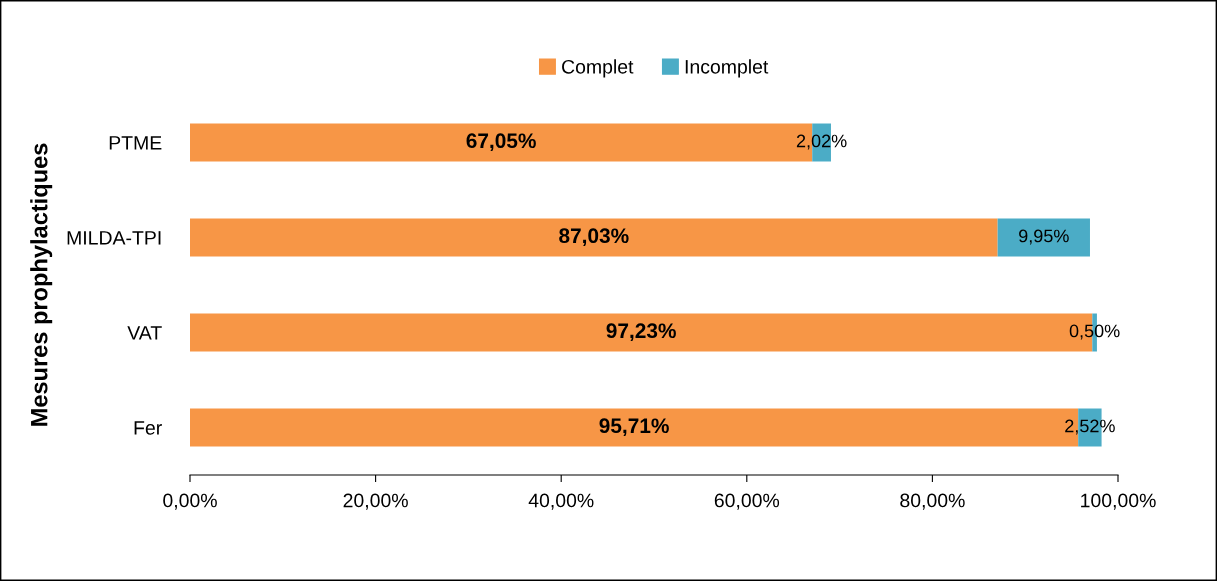  I want to click on data-label: 9,95%, so click(1044, 237).